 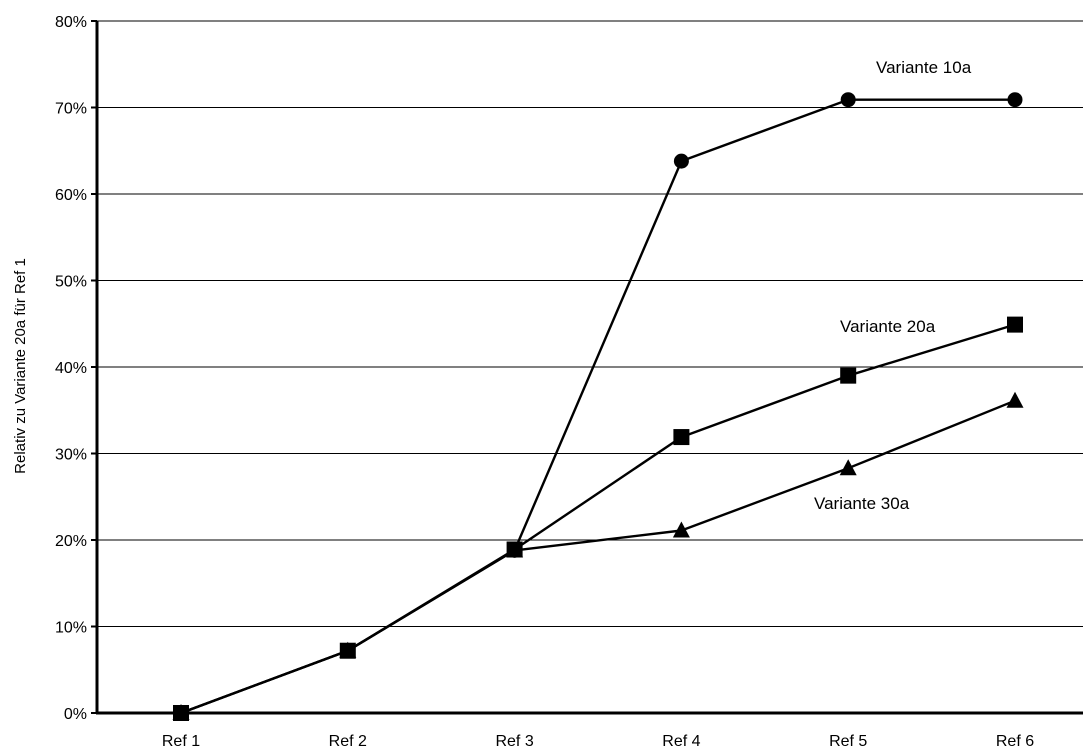 What do you see at coordinates (71, 455) in the screenshot?
I see `y-tick-label: 30%` at bounding box center [71, 455].